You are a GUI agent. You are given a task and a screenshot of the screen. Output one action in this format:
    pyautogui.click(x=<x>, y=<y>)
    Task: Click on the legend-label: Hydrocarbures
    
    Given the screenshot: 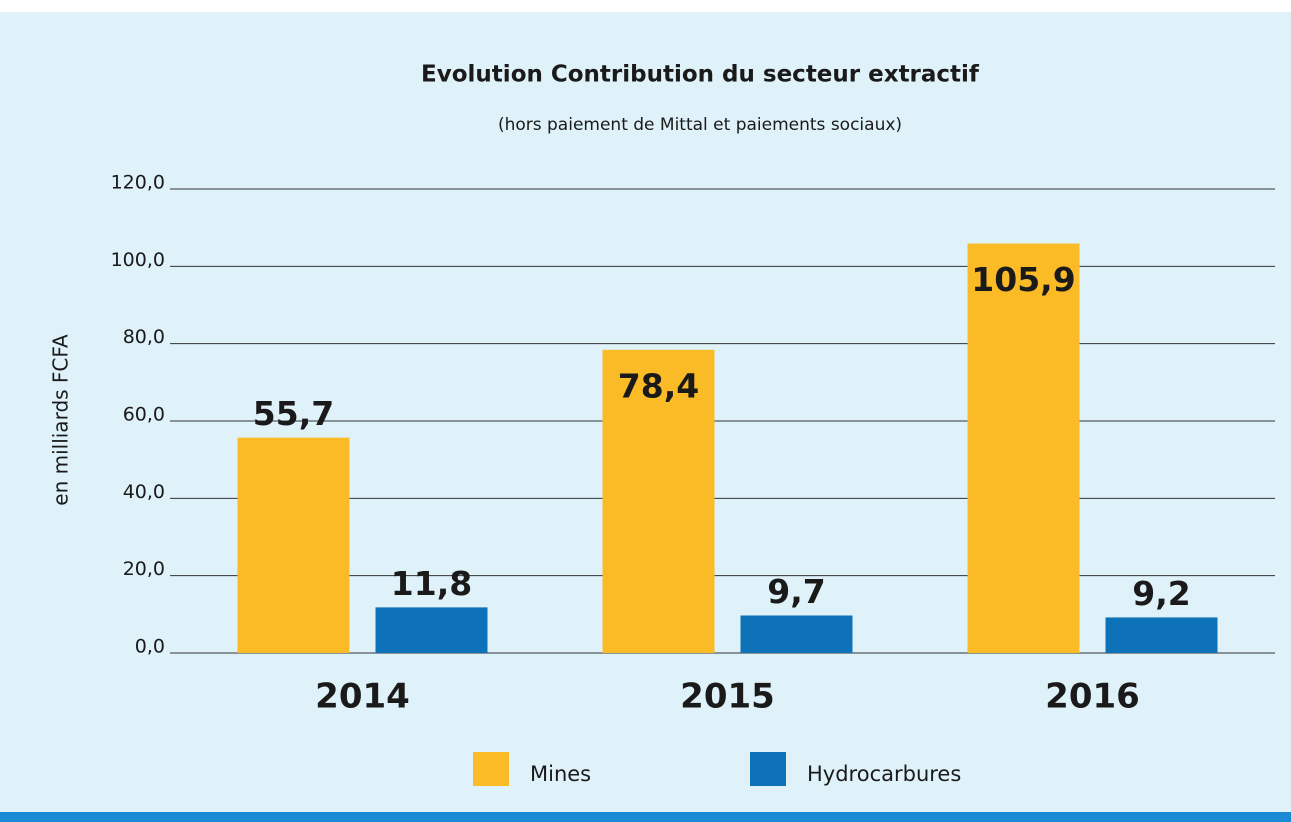 What is the action you would take?
    pyautogui.click(x=884, y=774)
    